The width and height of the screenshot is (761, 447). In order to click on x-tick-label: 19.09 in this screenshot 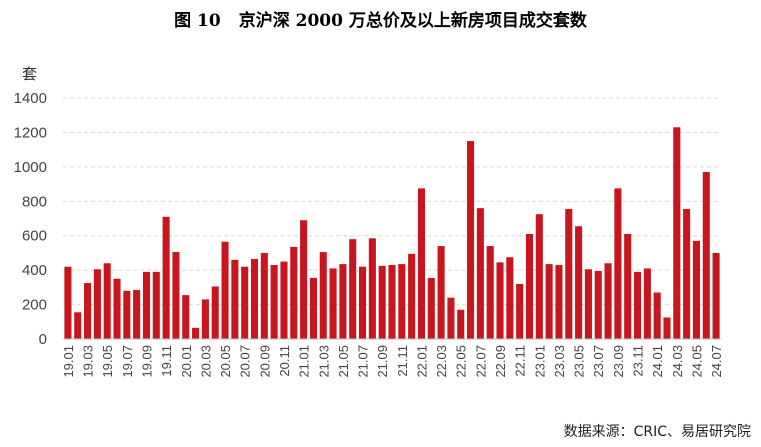, I will do `click(146, 361)`.